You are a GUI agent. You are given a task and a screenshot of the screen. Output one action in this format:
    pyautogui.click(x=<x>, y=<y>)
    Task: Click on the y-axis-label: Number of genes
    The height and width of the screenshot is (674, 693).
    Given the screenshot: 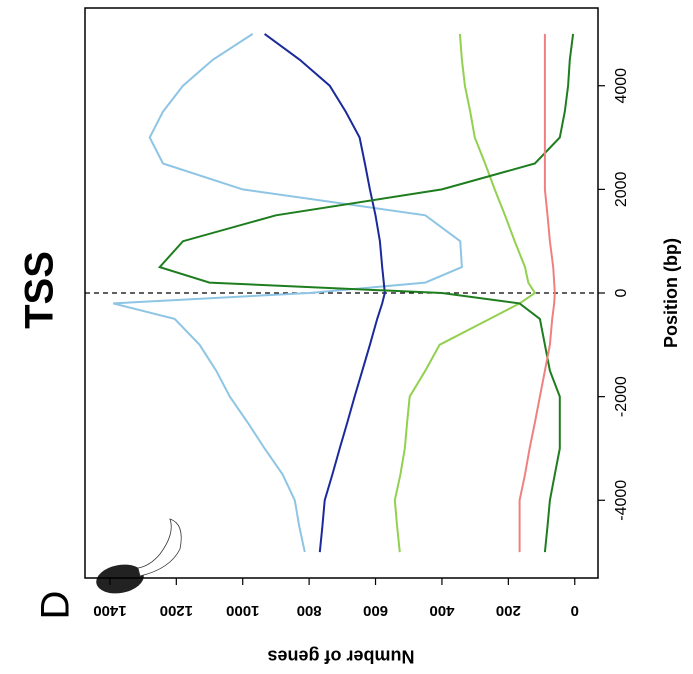 What is the action you would take?
    pyautogui.click(x=340, y=656)
    